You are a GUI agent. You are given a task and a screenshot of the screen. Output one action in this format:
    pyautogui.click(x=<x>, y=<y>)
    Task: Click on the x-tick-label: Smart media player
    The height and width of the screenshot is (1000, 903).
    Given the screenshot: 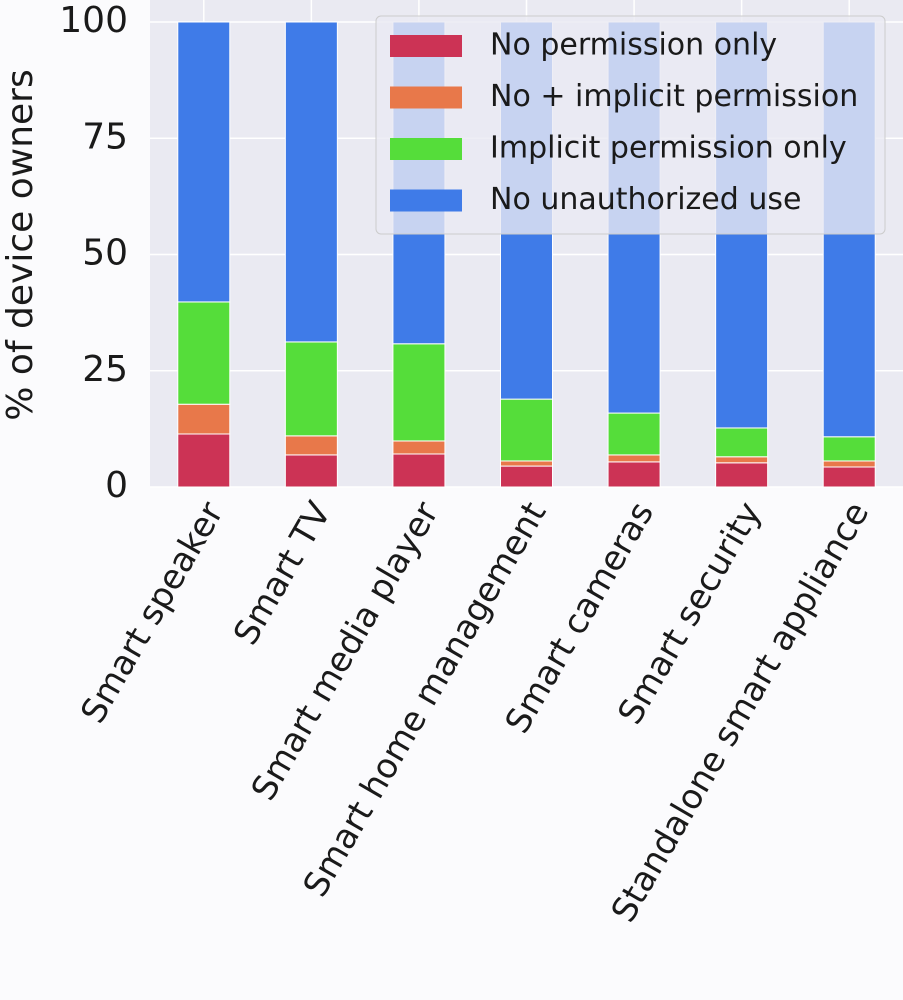 What is the action you would take?
    pyautogui.click(x=345, y=651)
    